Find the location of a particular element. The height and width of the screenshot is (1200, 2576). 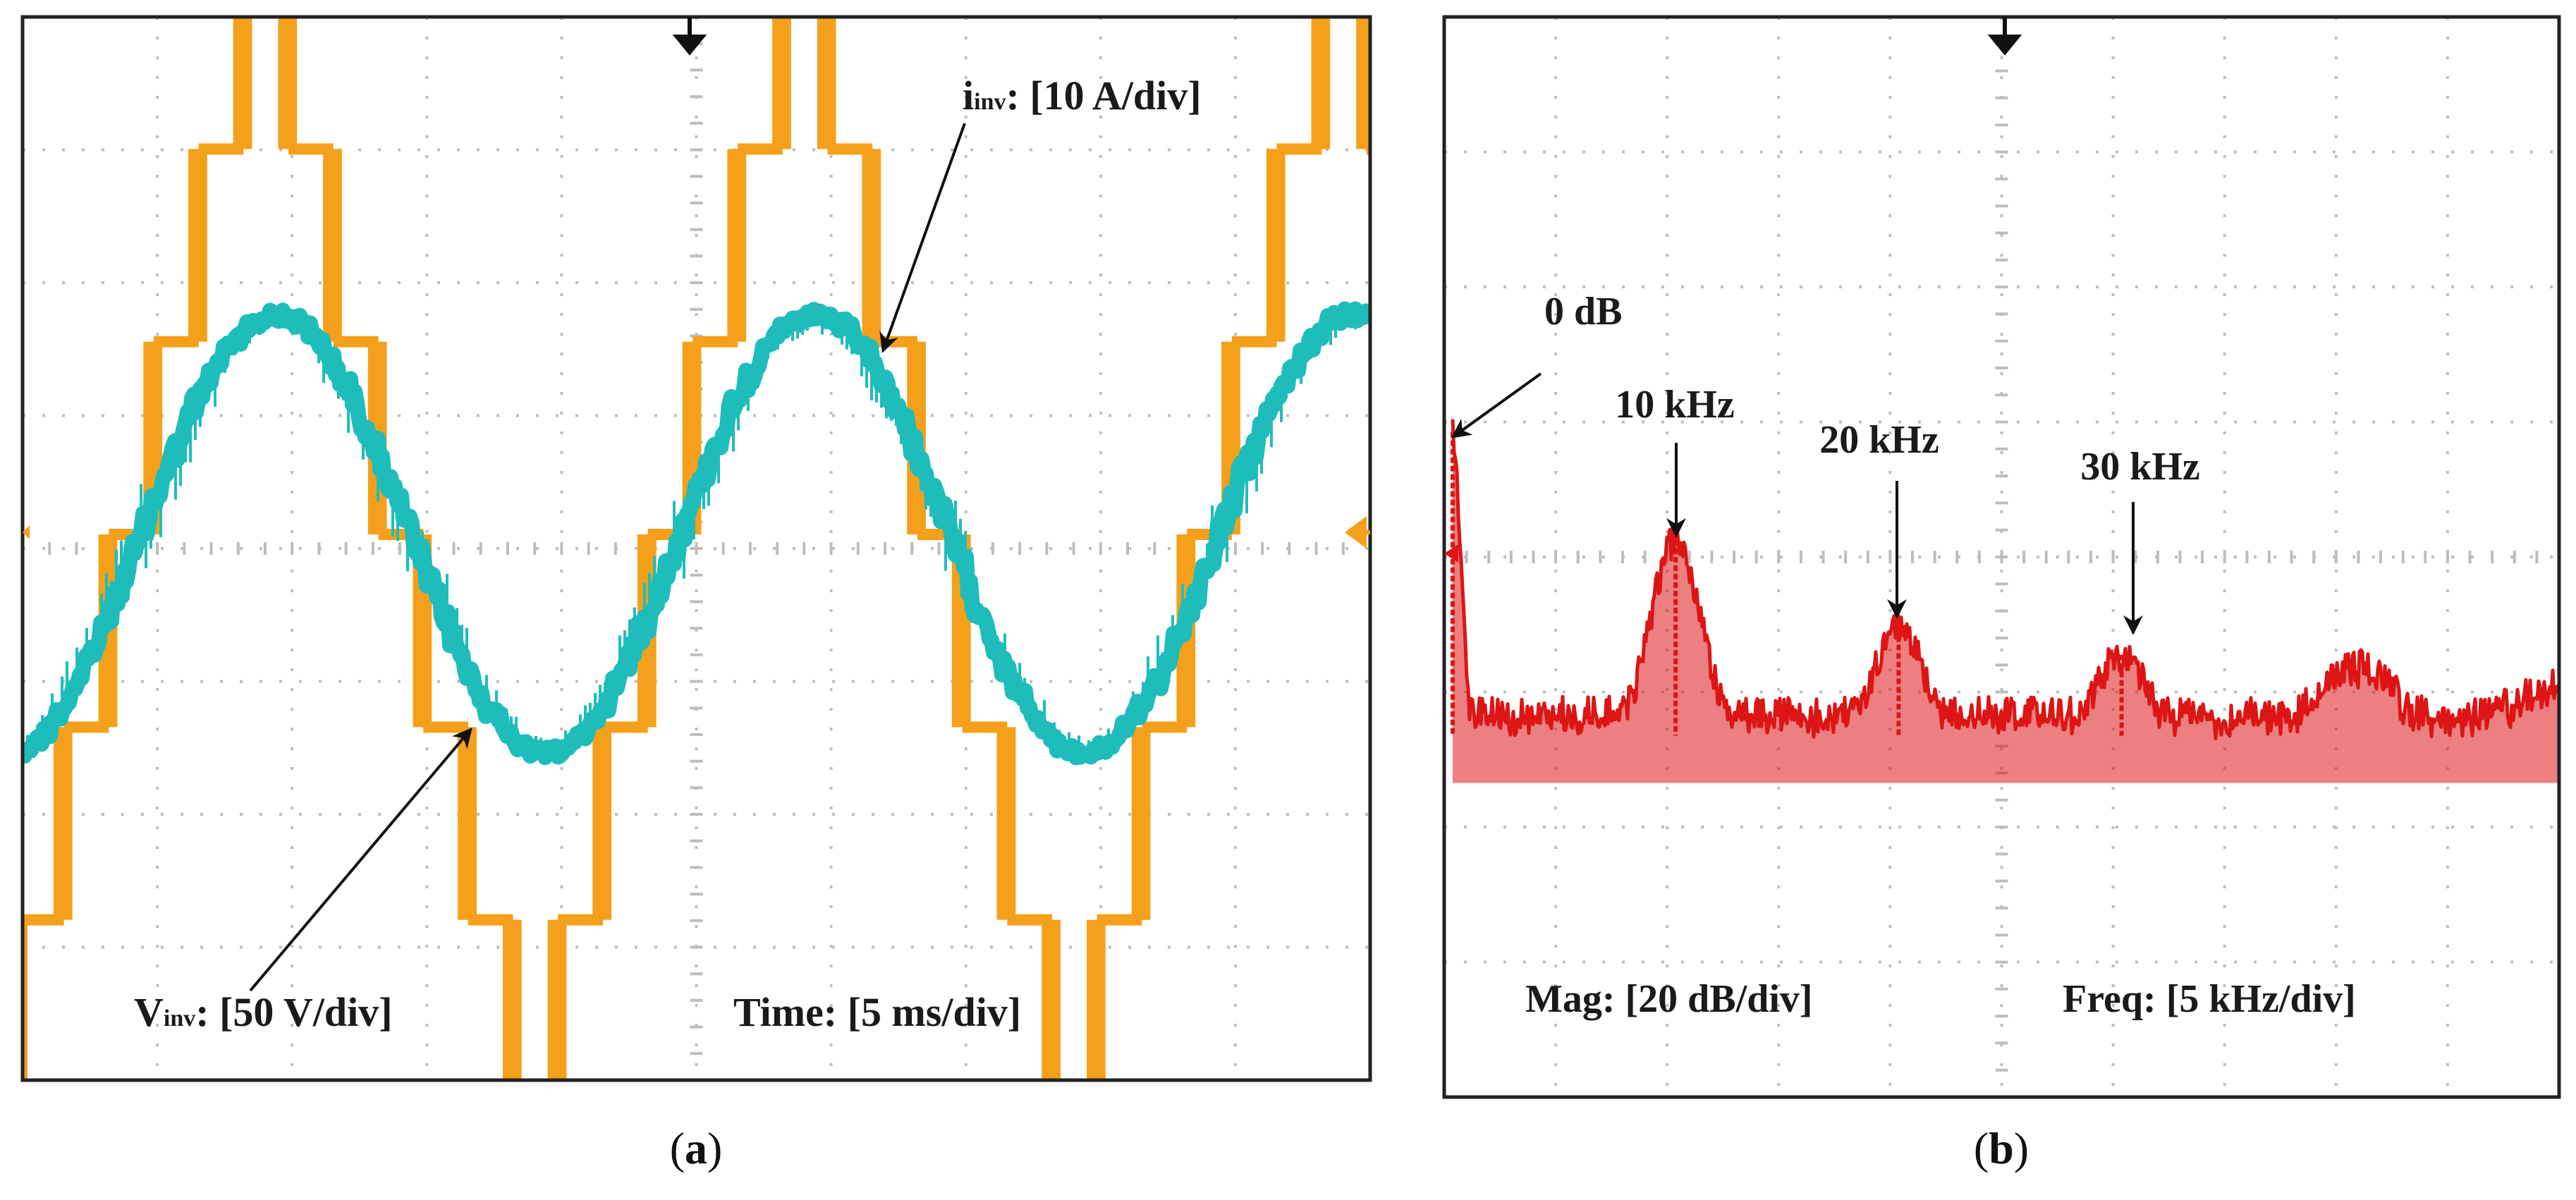

mag-scale-label: Mag: [20 dB/div] is located at coordinates (1669, 999).